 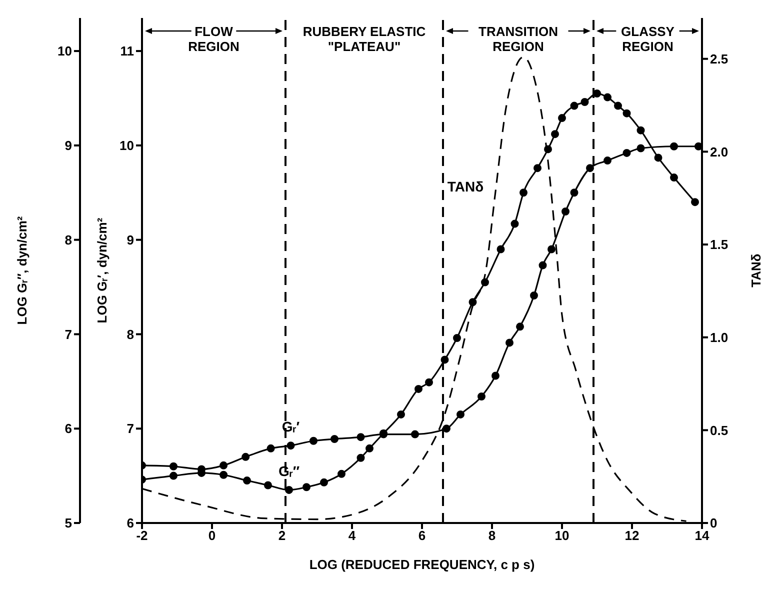 I want to click on x-tick-label: 2, so click(x=282, y=536).